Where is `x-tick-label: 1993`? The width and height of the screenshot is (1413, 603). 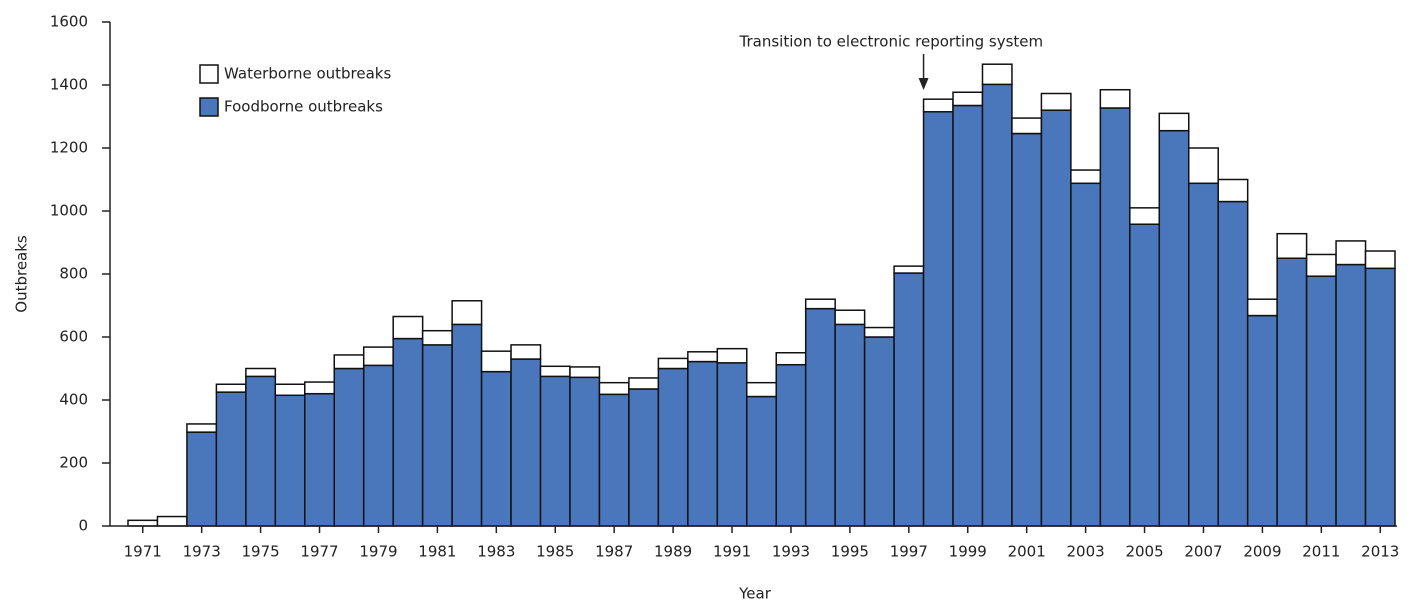
x-tick-label: 1993 is located at coordinates (791, 552).